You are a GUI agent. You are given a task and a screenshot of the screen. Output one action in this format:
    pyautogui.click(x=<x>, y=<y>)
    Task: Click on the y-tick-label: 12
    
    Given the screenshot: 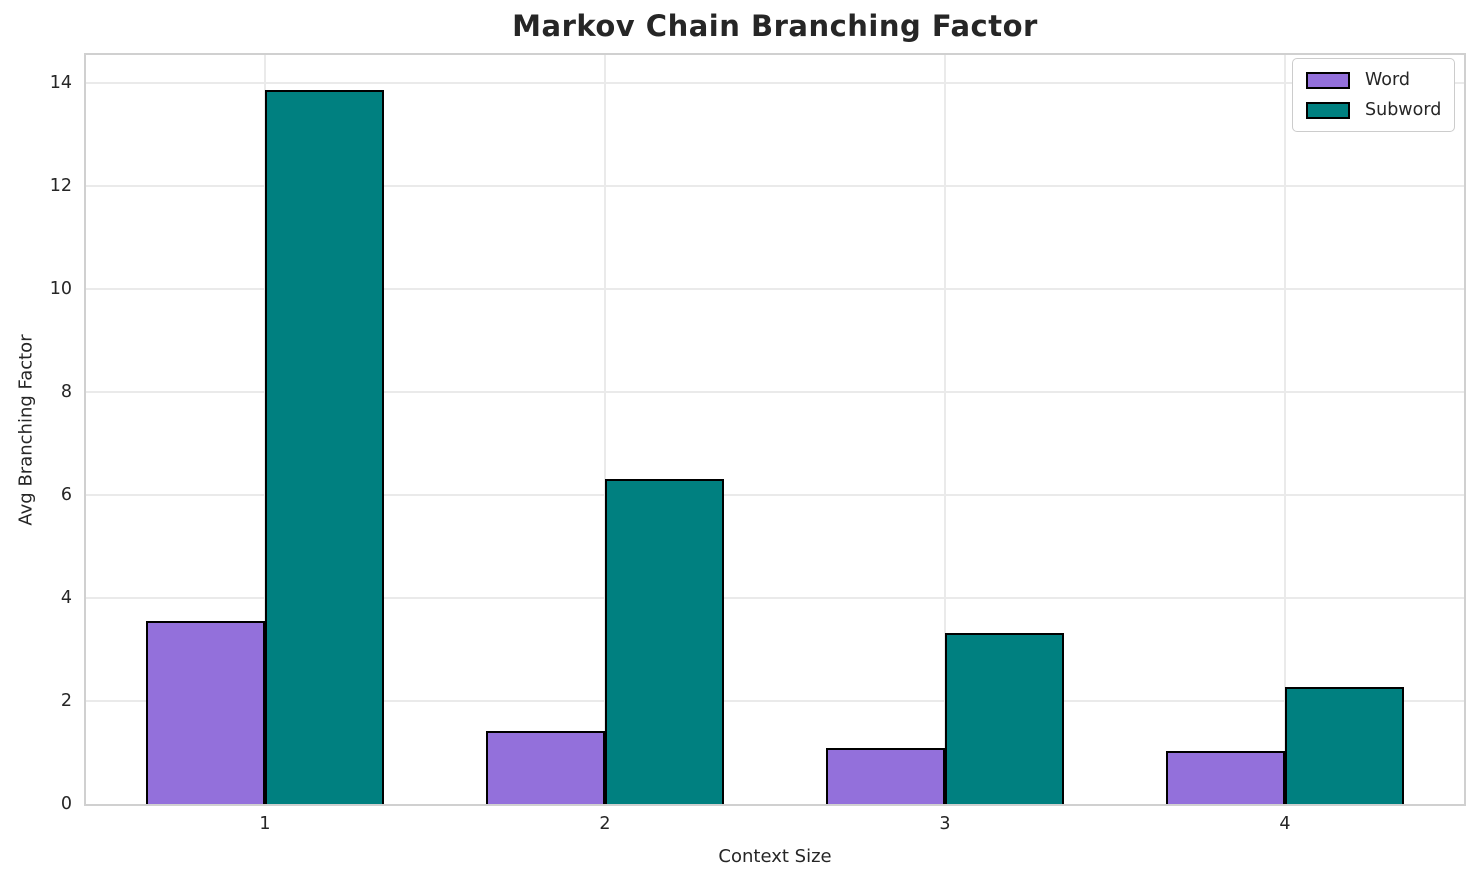 What is the action you would take?
    pyautogui.click(x=60, y=185)
    